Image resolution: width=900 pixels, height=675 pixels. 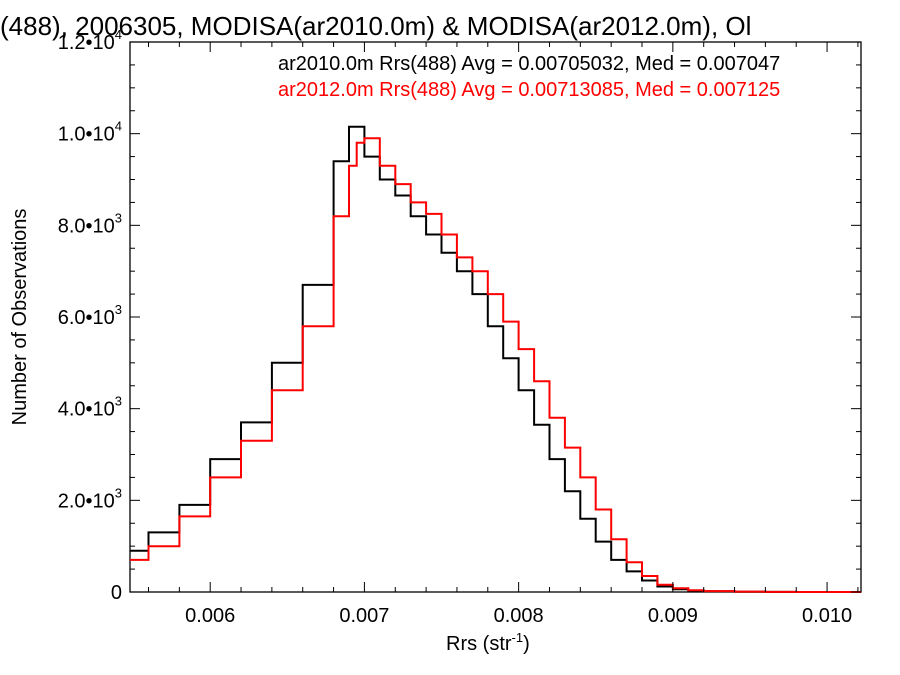 What do you see at coordinates (210, 616) in the screenshot?
I see `x-tick-label: 0.006` at bounding box center [210, 616].